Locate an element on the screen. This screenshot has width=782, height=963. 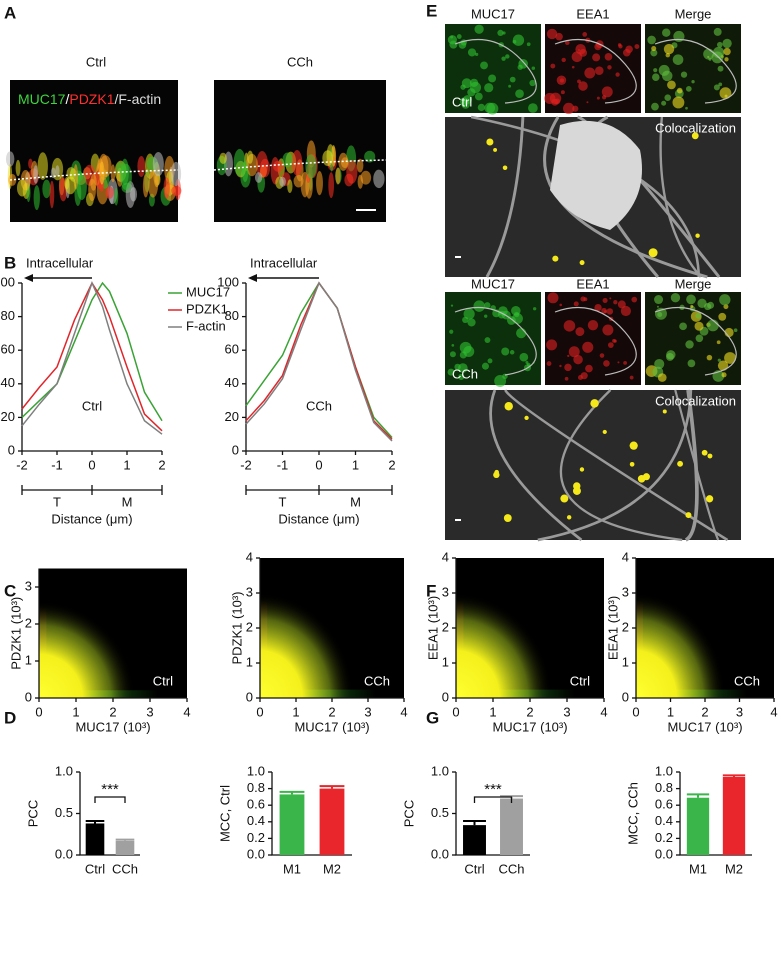
membrane-line is located at coordinates (94, 175).